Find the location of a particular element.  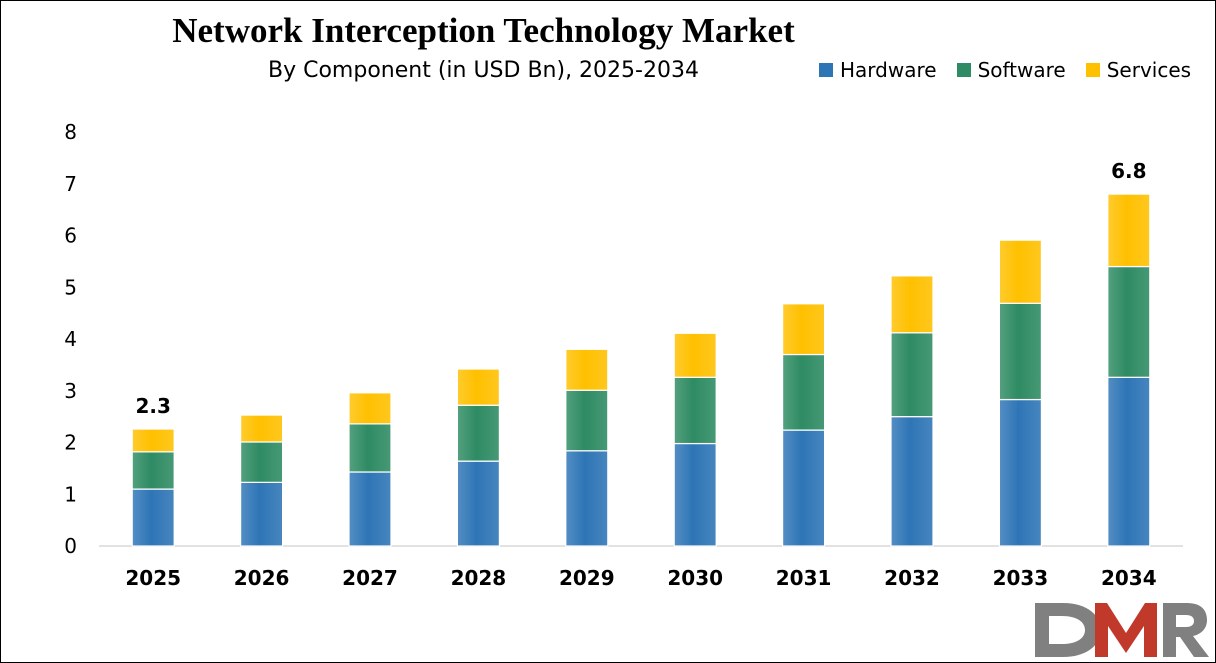

bar-hardware-2030 is located at coordinates (695, 494).